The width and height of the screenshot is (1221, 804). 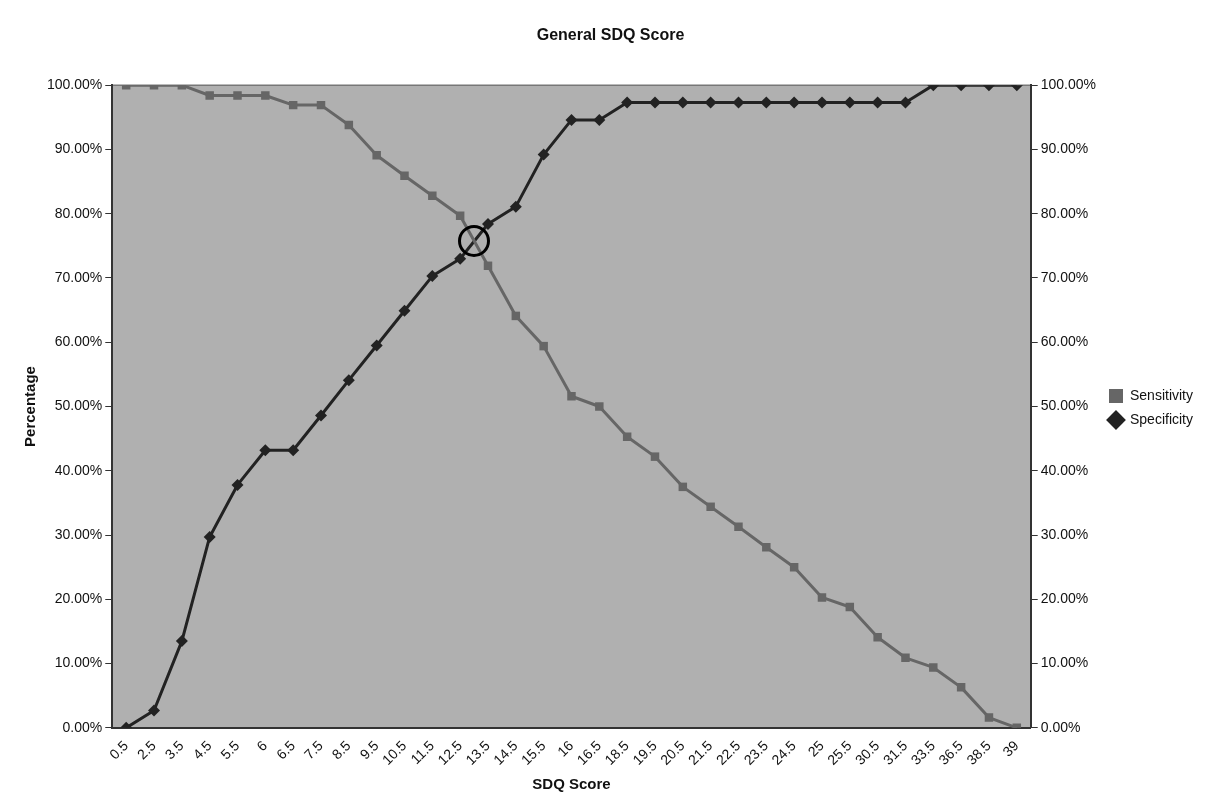 What do you see at coordinates (1064, 405) in the screenshot?
I see `y2-tick-label: 50.00%` at bounding box center [1064, 405].